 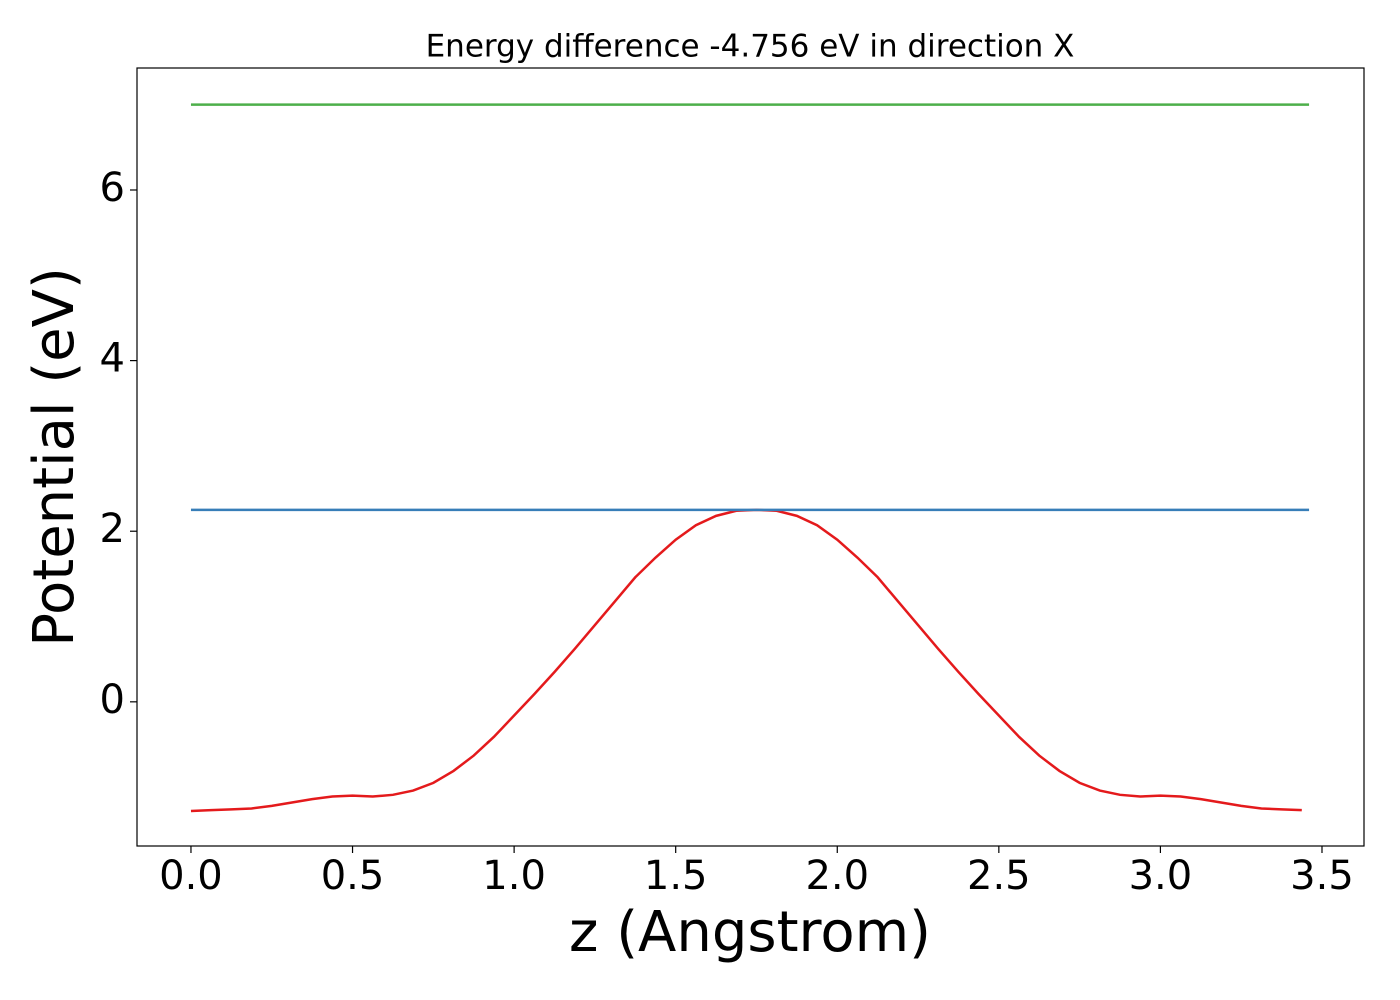 What do you see at coordinates (112, 359) in the screenshot?
I see `y-tick-label: 4` at bounding box center [112, 359].